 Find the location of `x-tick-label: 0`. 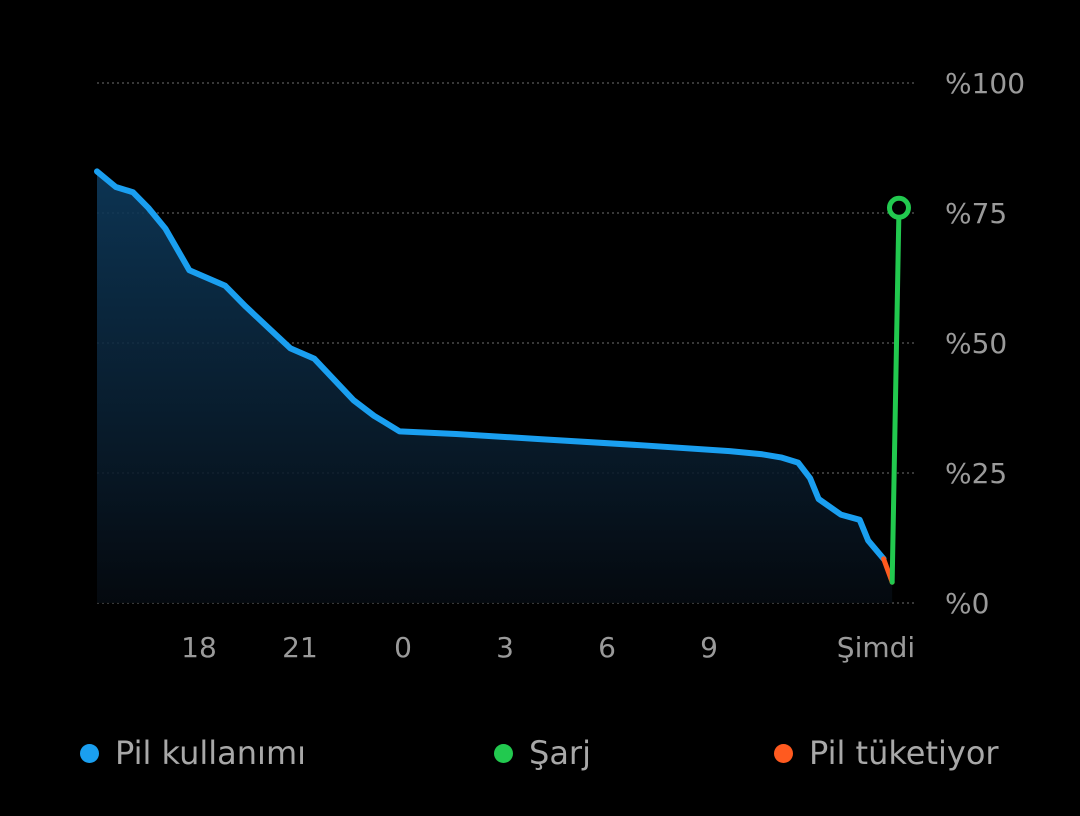

x-tick-label: 0 is located at coordinates (403, 647).